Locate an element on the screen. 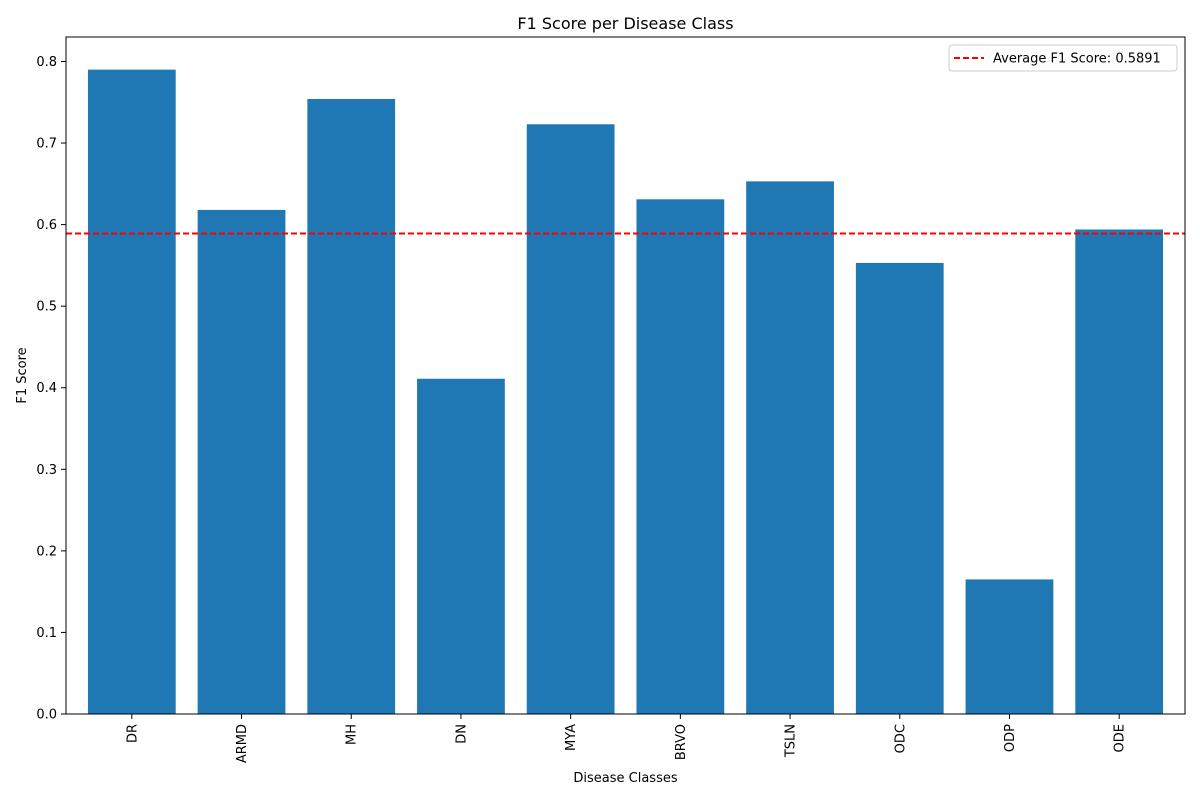  x-tick-label-brvo: BRVO is located at coordinates (681, 742).